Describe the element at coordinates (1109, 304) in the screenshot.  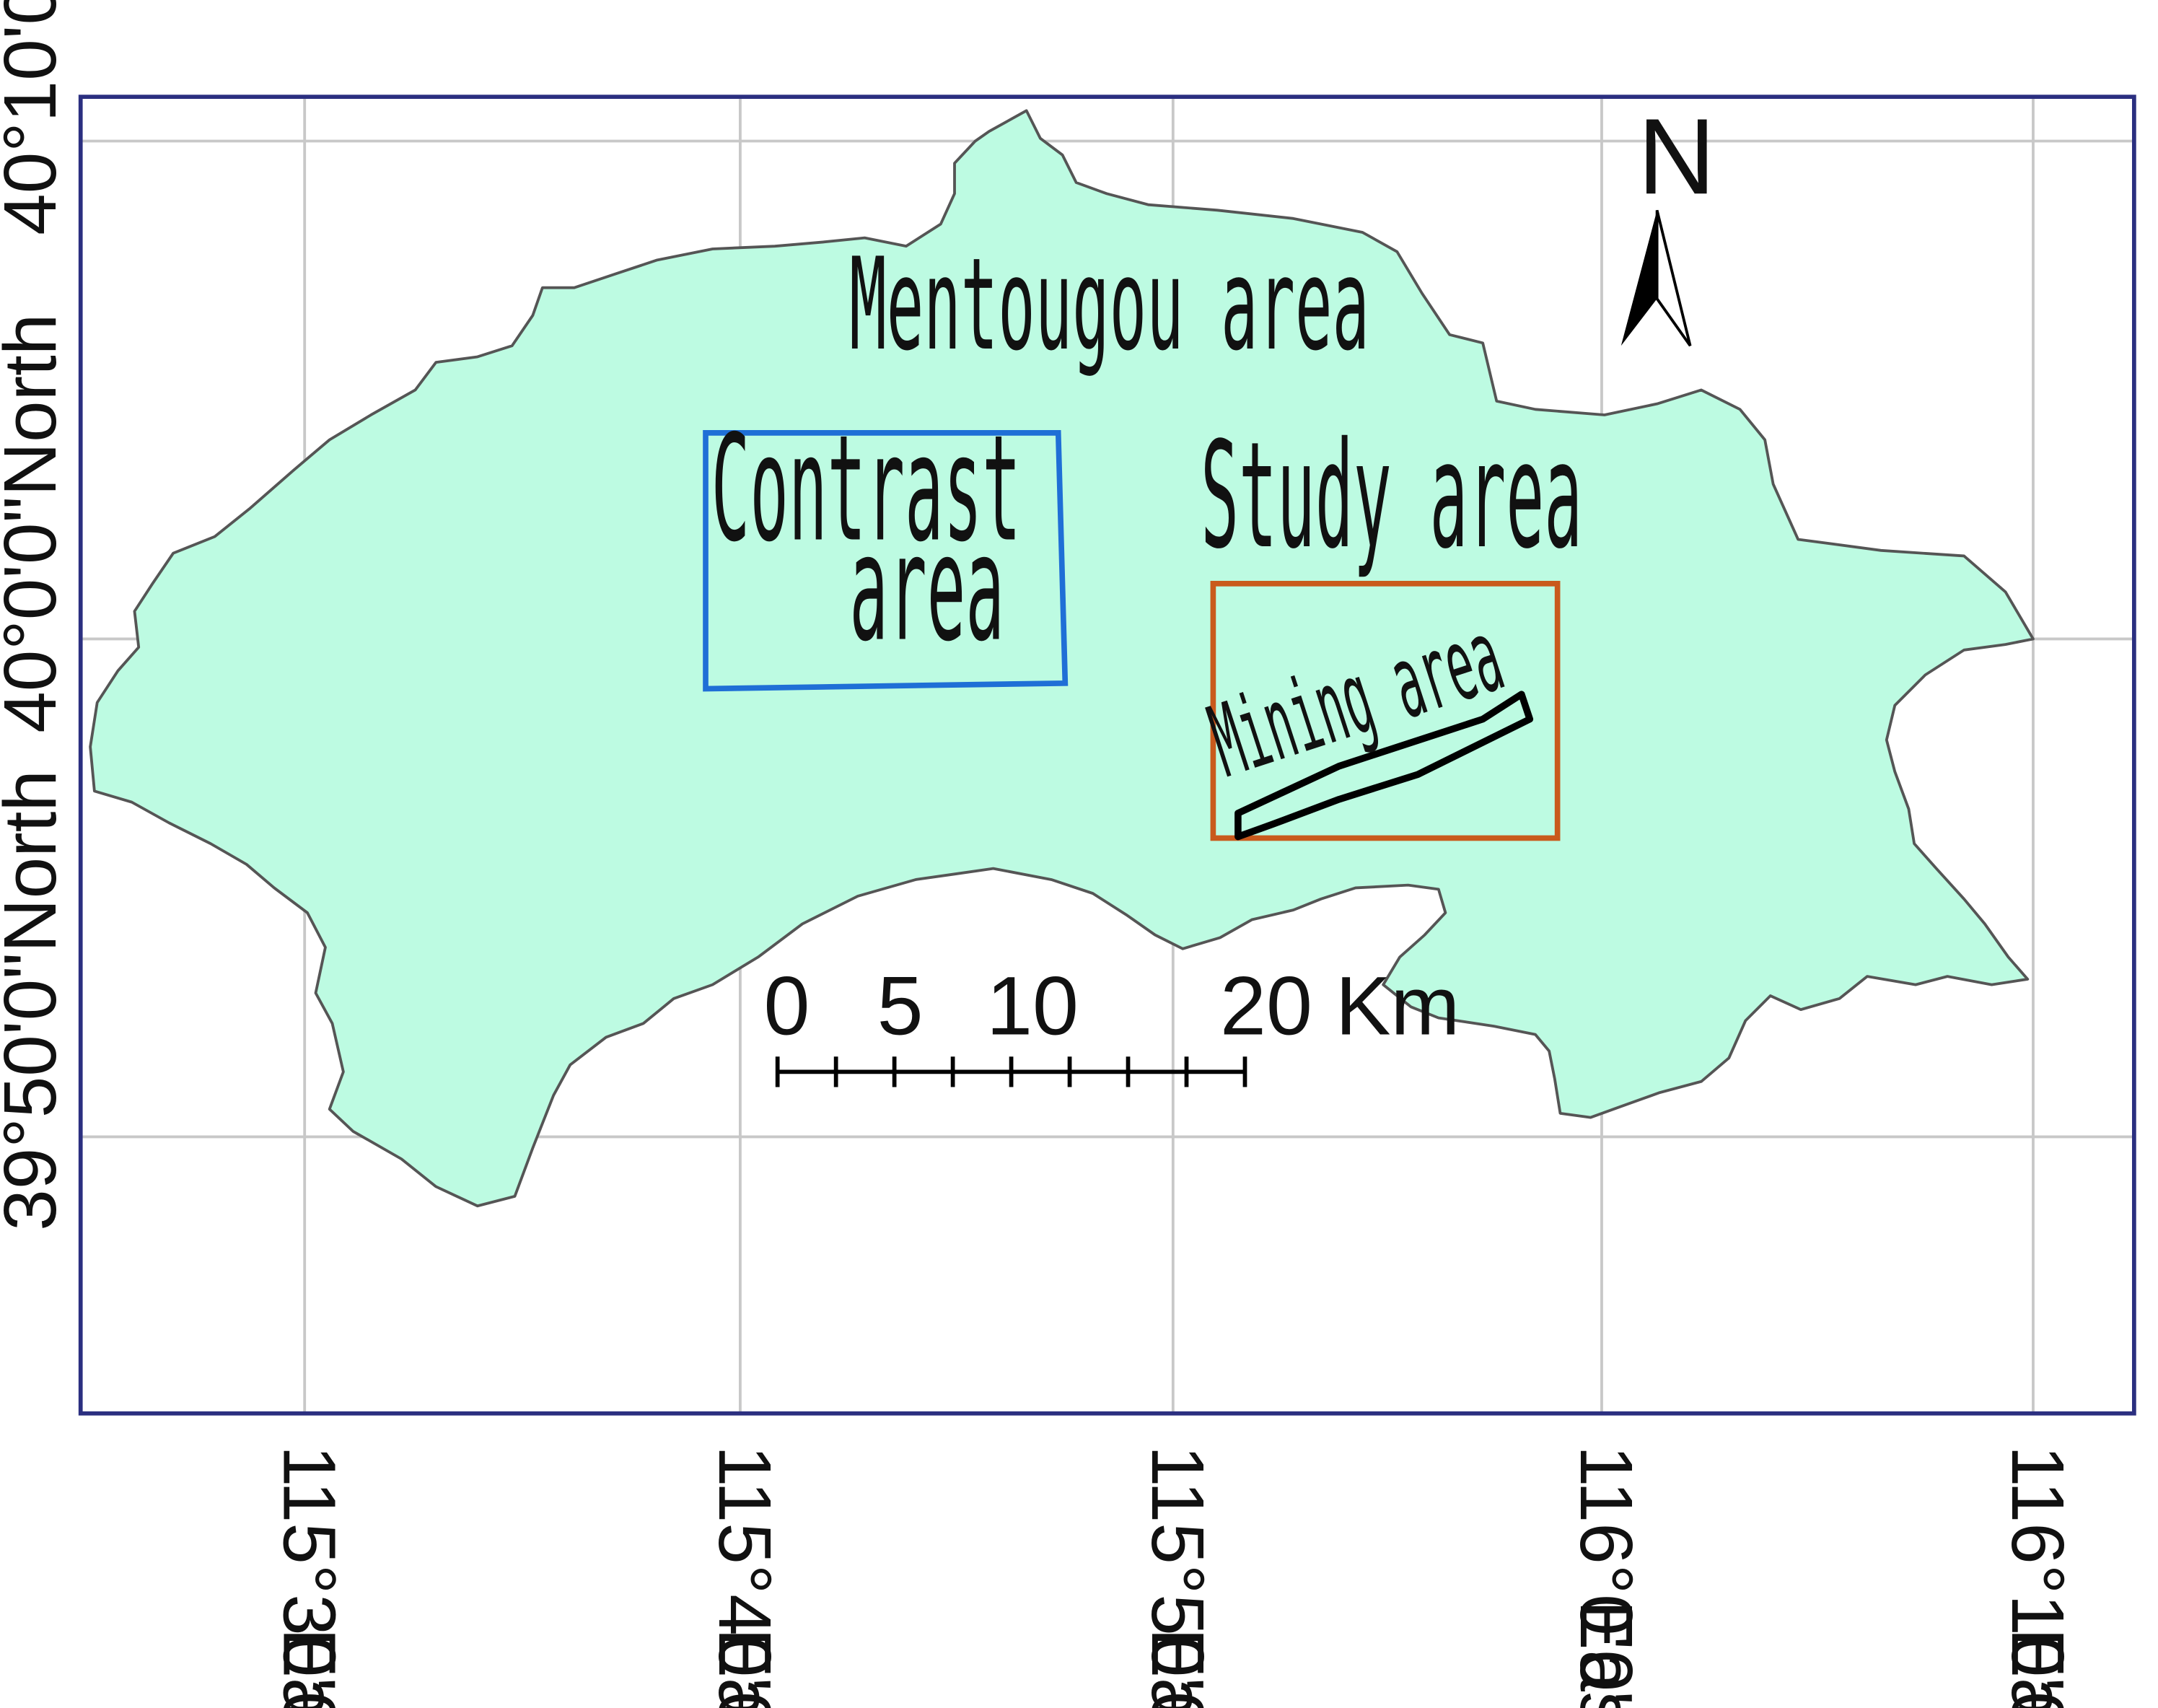
I see `mentougou-area-label: Mentougou area` at that location.